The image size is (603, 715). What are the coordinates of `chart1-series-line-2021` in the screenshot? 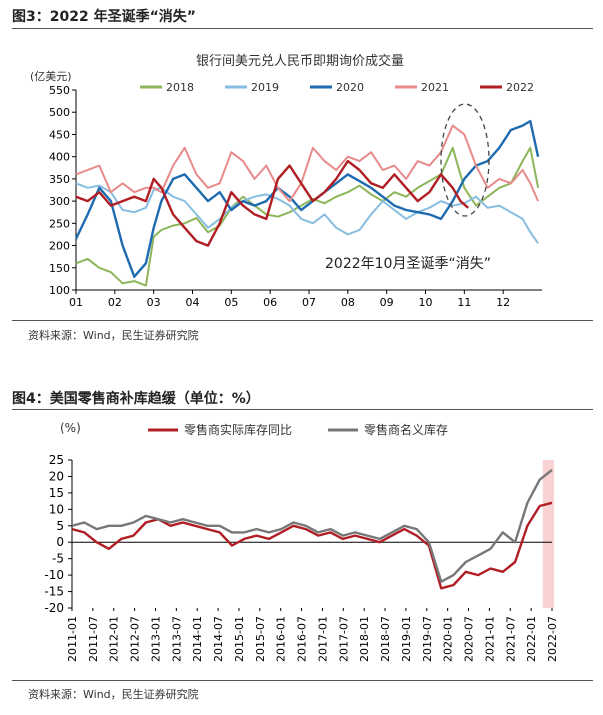 It's located at (307, 163).